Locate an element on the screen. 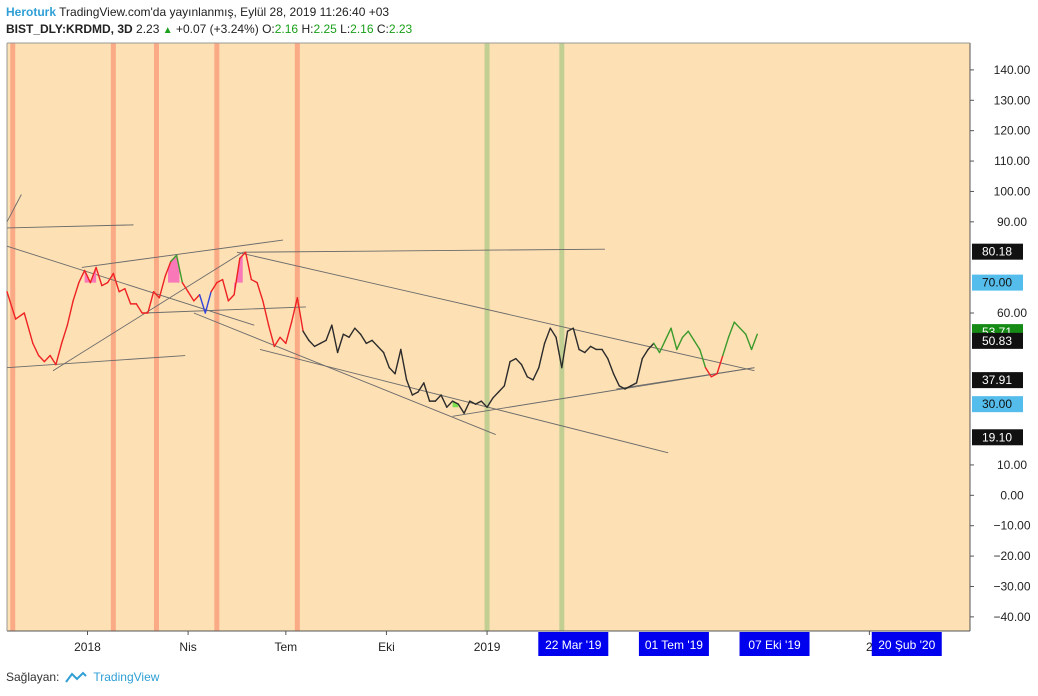  y-tick-label-6: 60.00 is located at coordinates (1012, 313).